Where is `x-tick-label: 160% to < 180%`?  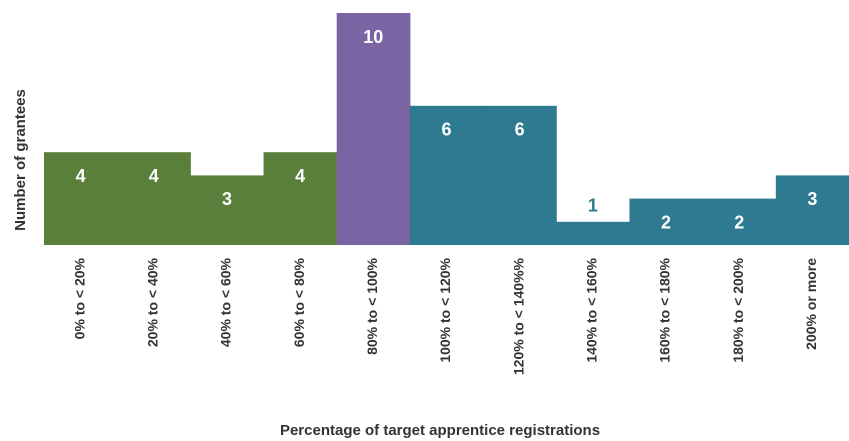 x-tick-label: 160% to < 180% is located at coordinates (665, 309).